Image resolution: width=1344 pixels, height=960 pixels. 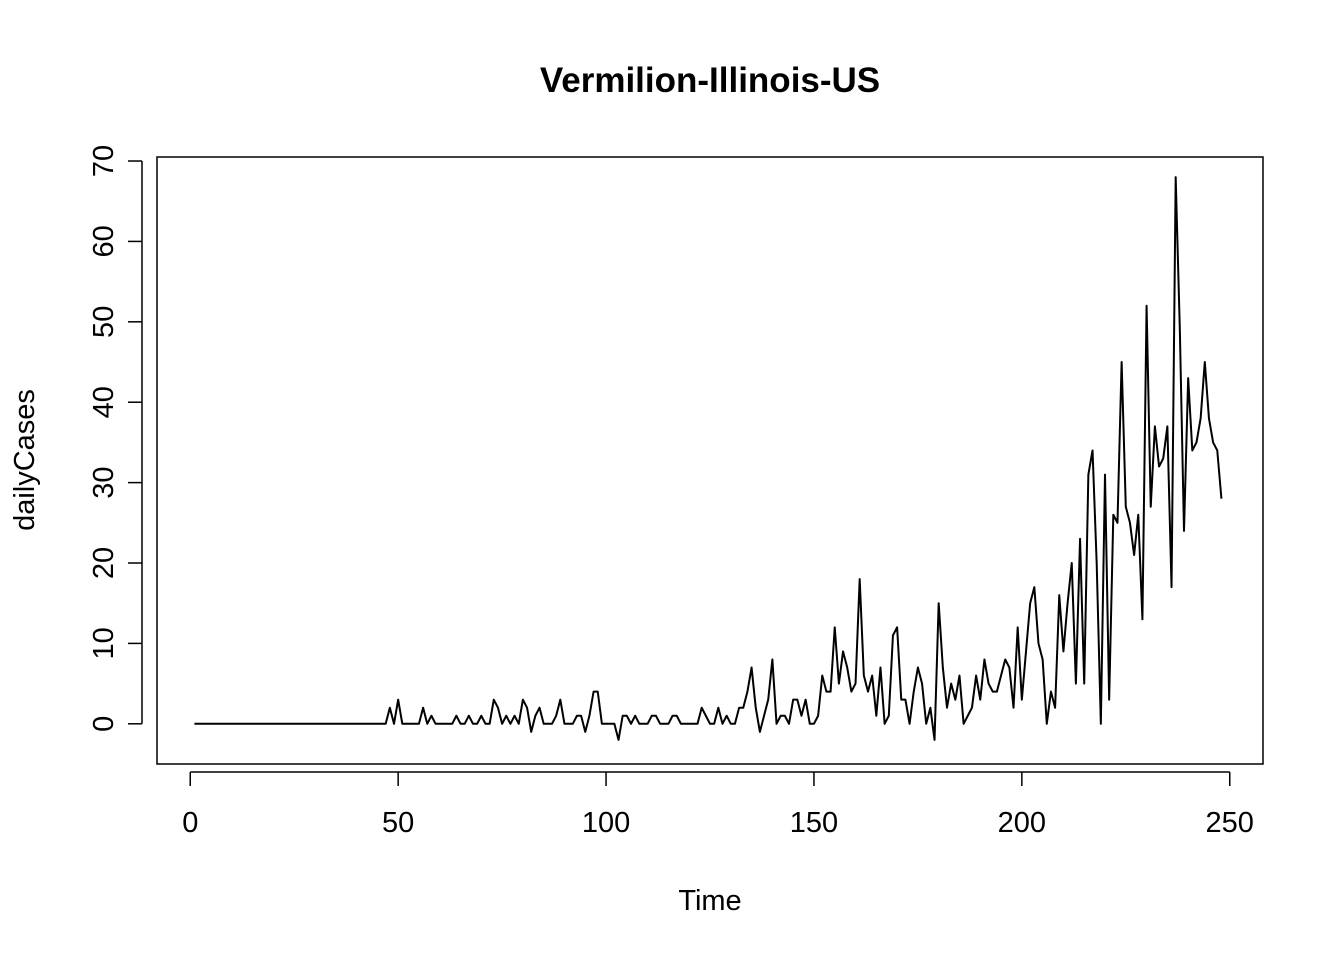 What do you see at coordinates (718, 805) in the screenshot?
I see `x-axis: 0 50 100 150 200 250` at bounding box center [718, 805].